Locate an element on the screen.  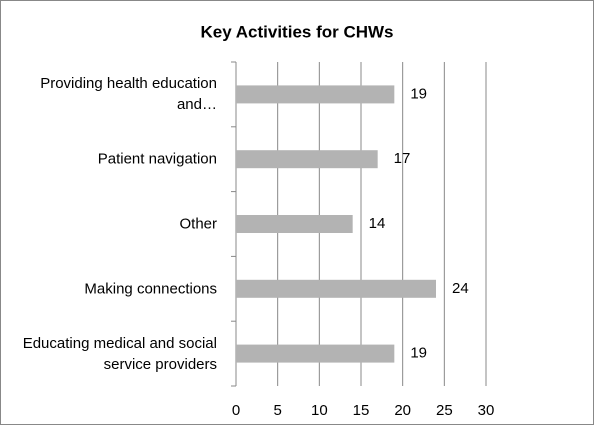
data-label: 17 is located at coordinates (402, 158).